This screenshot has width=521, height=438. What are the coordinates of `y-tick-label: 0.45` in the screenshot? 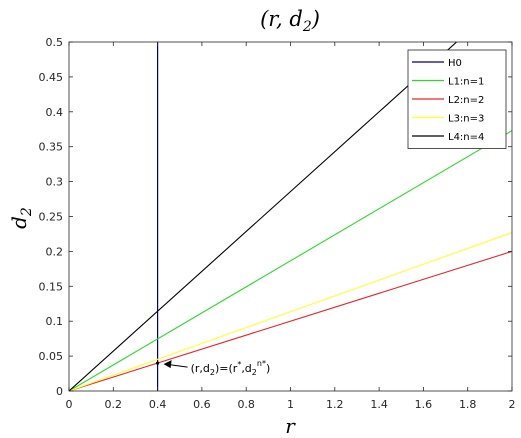 It's located at (51, 77).